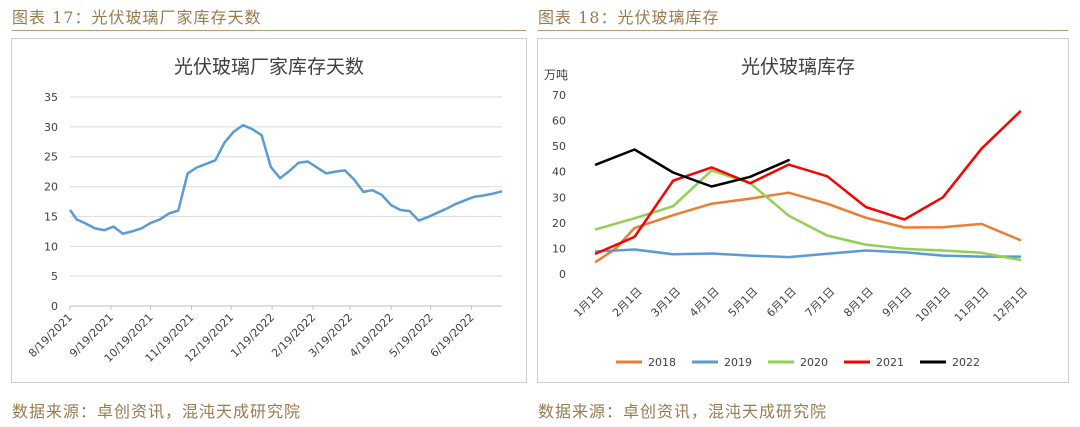  What do you see at coordinates (562, 274) in the screenshot?
I see `right-y-tick-label: 0` at bounding box center [562, 274].